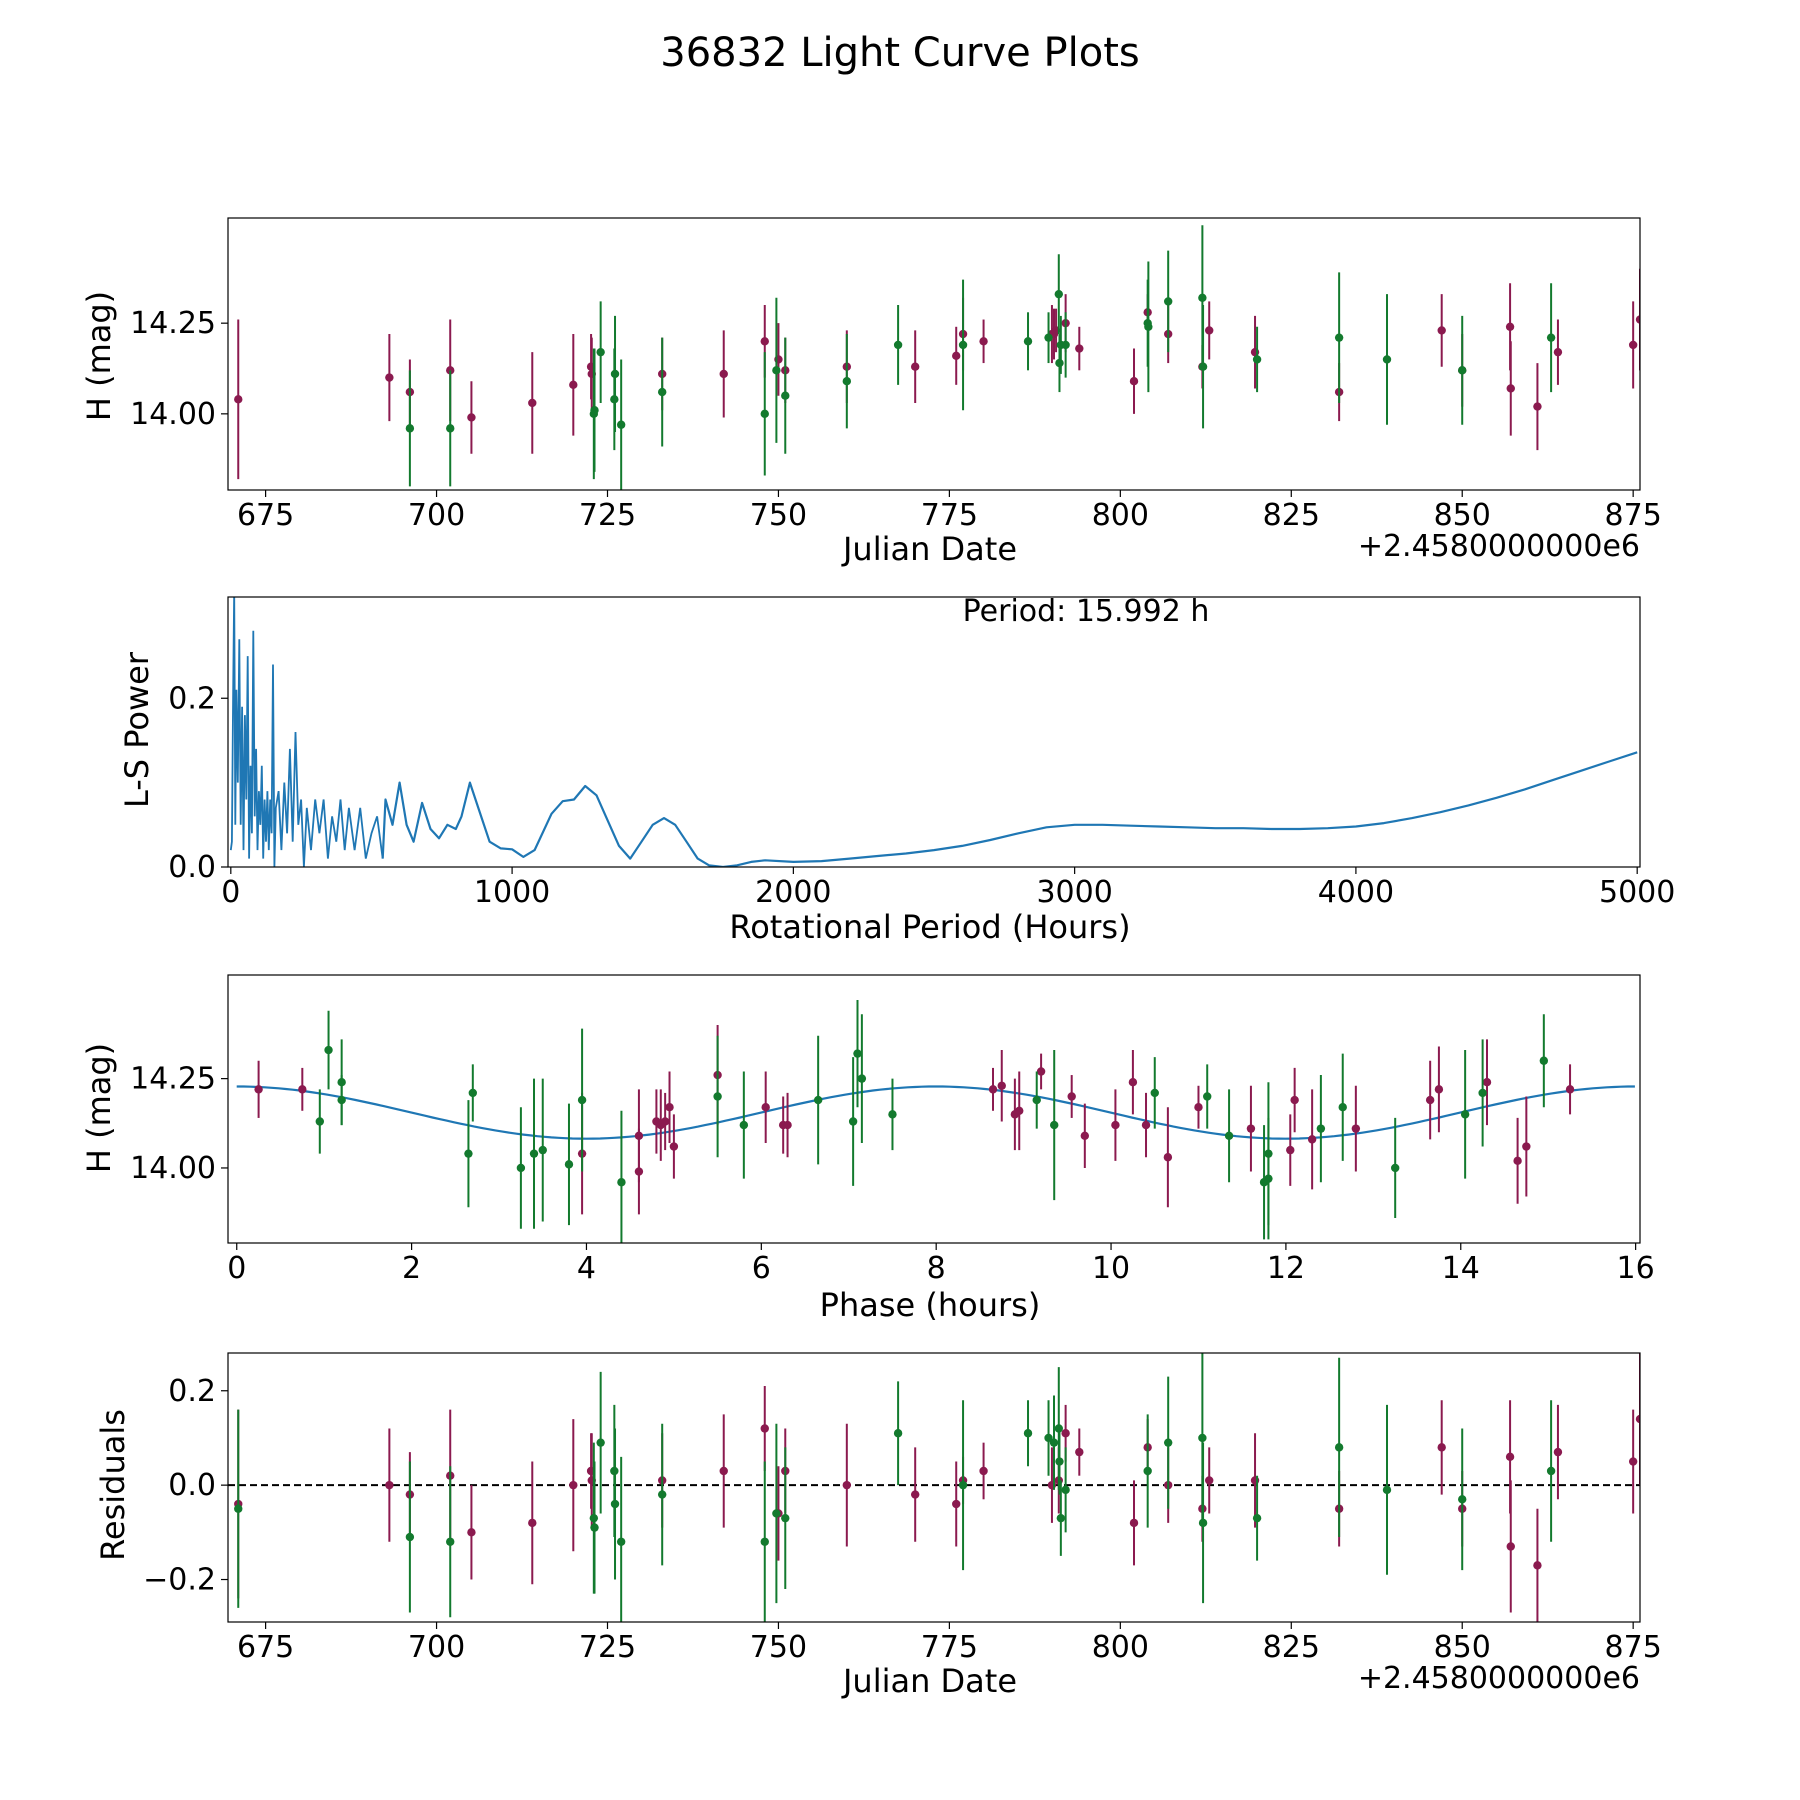 The height and width of the screenshot is (1800, 1800). What do you see at coordinates (1120, 515) in the screenshot?
I see `light-curve-xtick-label: 800` at bounding box center [1120, 515].